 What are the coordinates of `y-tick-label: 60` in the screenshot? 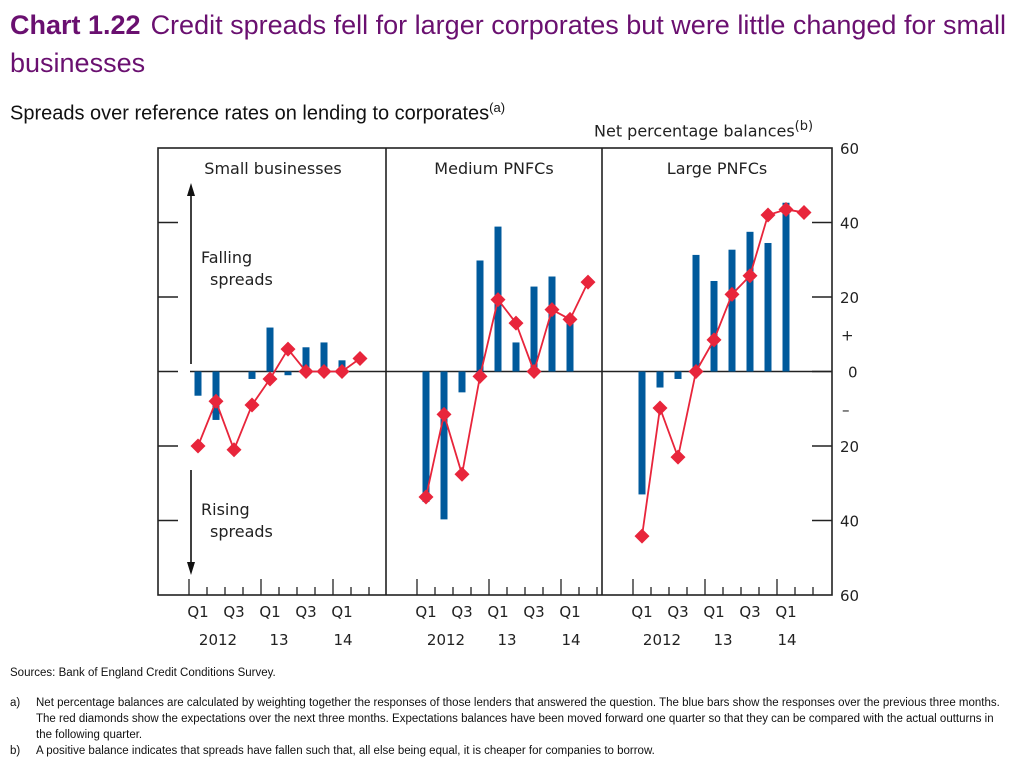 It's located at (849, 149).